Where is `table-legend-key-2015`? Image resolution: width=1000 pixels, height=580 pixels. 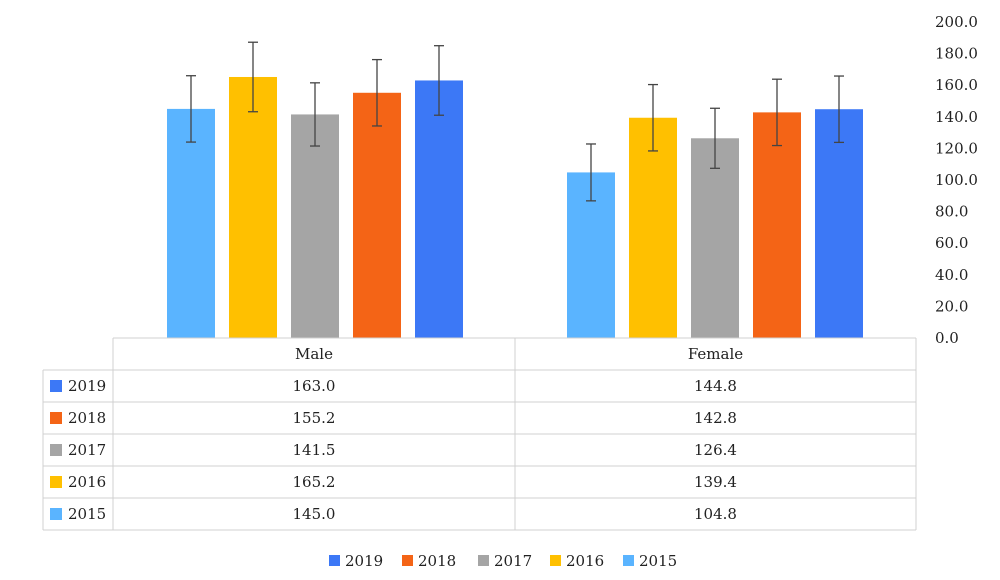 table-legend-key-2015 is located at coordinates (56, 514).